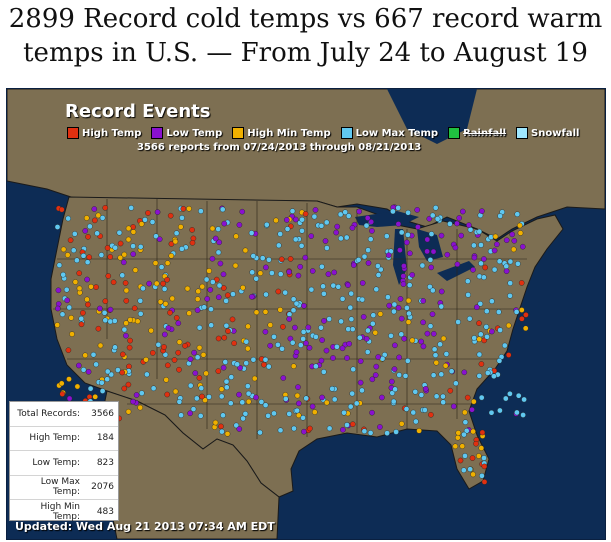 The width and height of the screenshot is (611, 542). What do you see at coordinates (112, 133) in the screenshot?
I see `legend-label: High Temp` at bounding box center [112, 133].